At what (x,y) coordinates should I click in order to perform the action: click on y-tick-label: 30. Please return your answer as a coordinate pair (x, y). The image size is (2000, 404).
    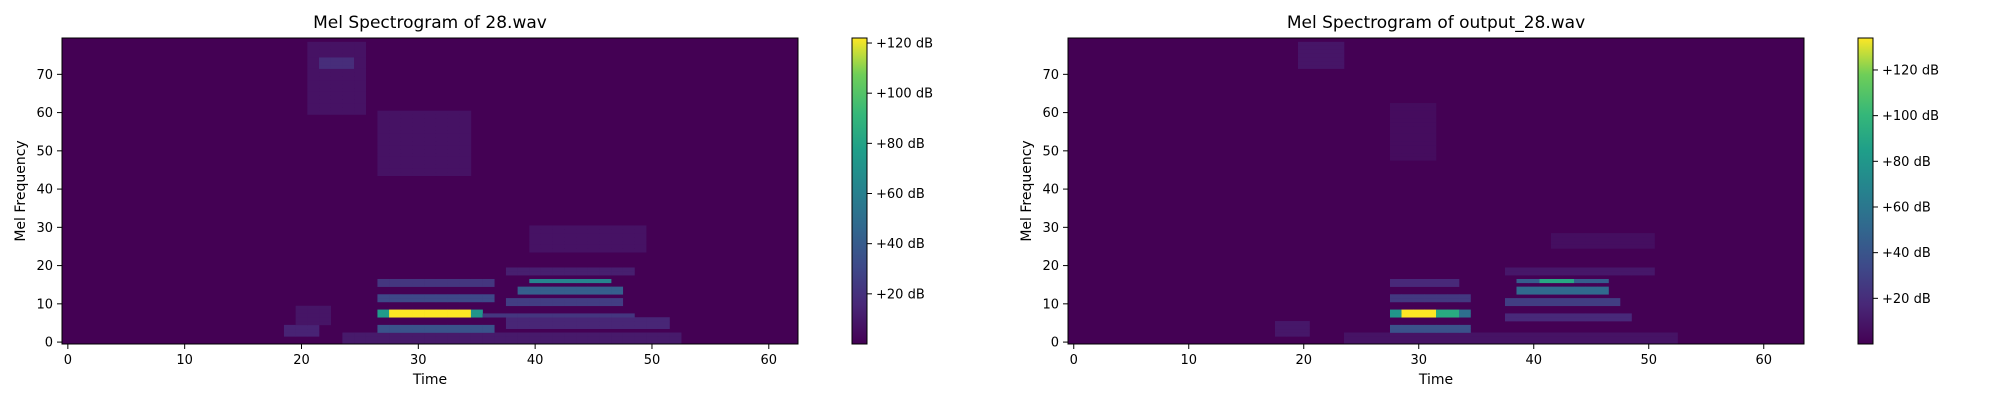
    Looking at the image, I should click on (1050, 228).